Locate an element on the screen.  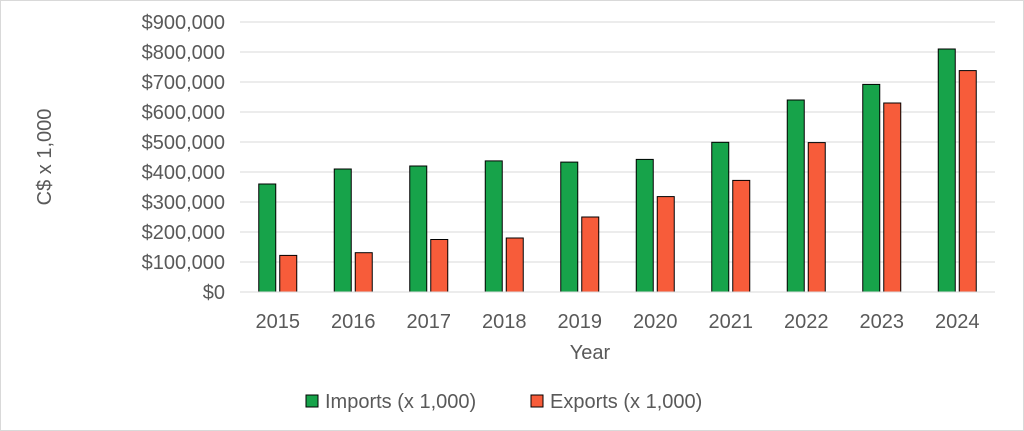
x-axis-title: Year is located at coordinates (590, 353).